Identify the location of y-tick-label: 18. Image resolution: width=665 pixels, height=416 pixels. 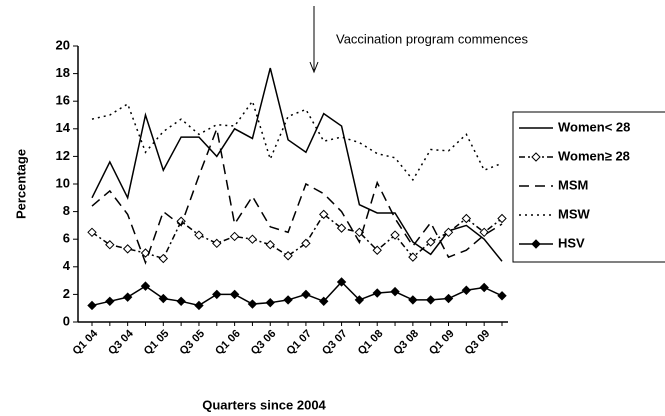
(63, 72).